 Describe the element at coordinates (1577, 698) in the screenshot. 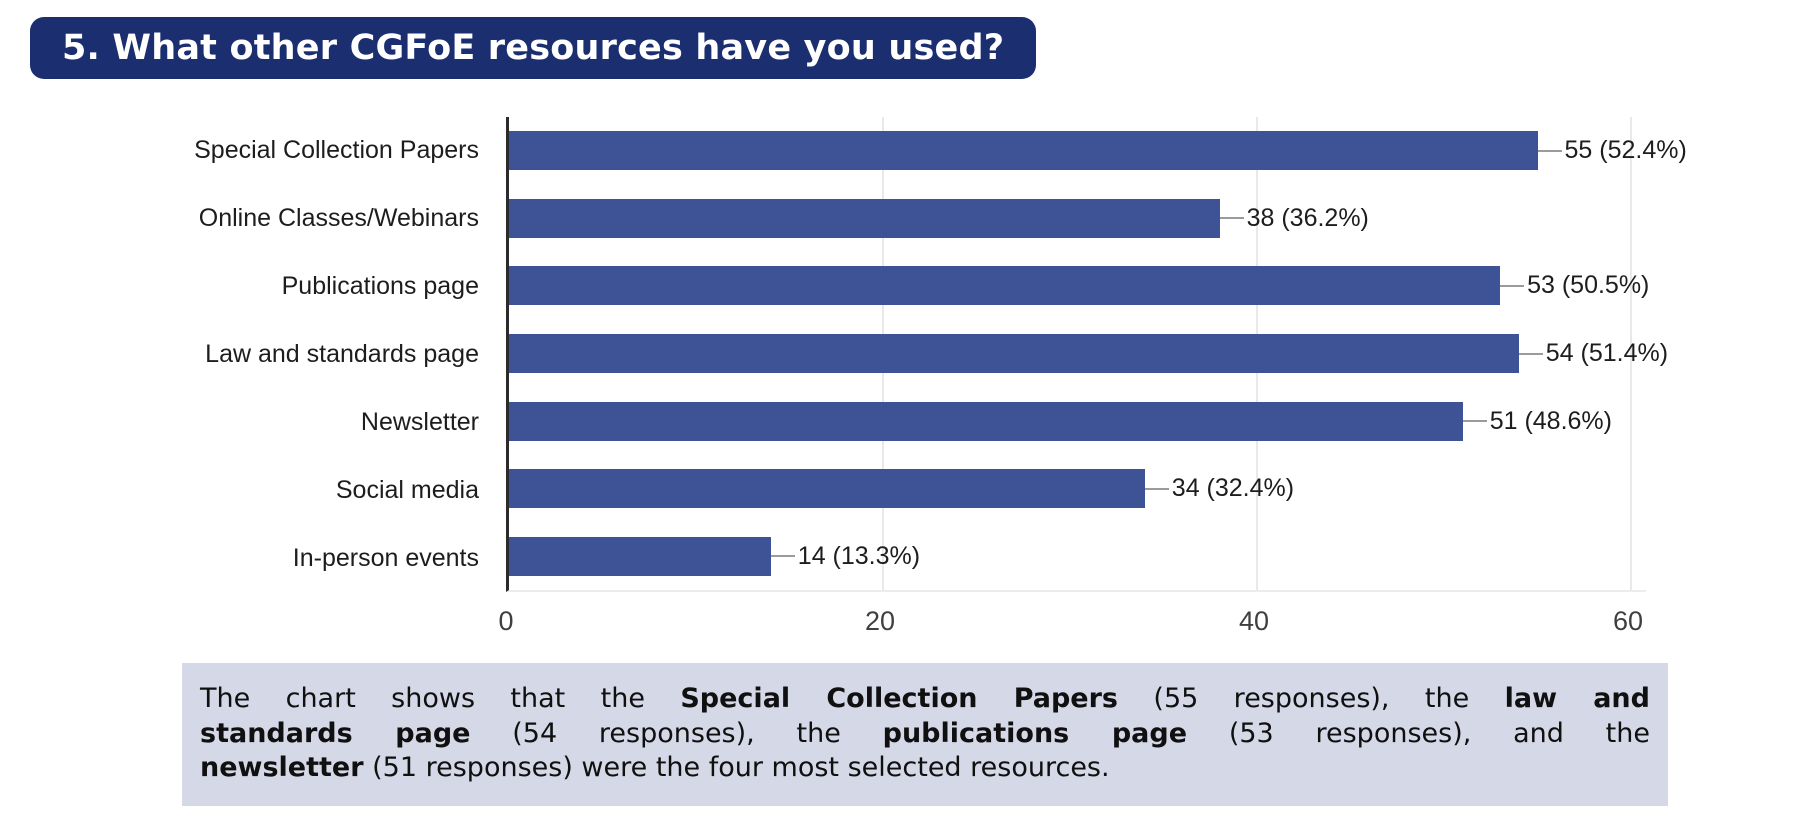

I see `caption-bold-text: law and` at that location.